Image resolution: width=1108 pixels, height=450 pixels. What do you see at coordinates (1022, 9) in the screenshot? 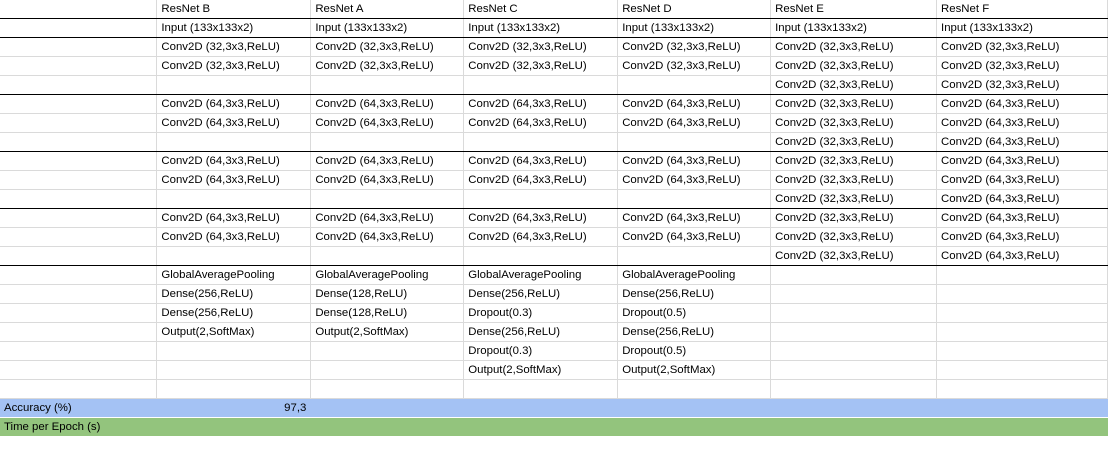
I see `header-cell: ResNet F` at bounding box center [1022, 9].